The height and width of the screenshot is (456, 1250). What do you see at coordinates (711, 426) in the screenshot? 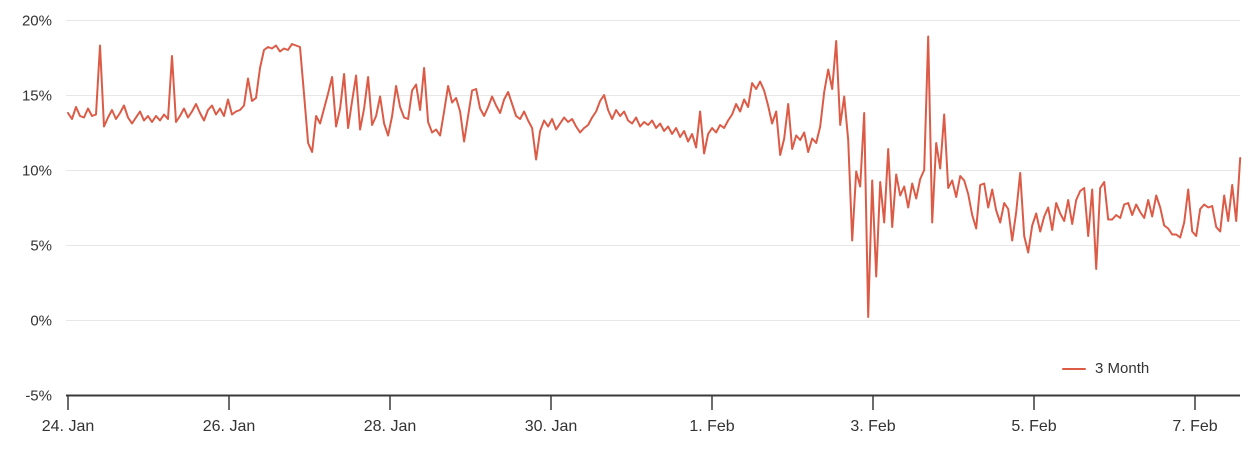
I see `x-axis-label: 1. Feb` at bounding box center [711, 426].